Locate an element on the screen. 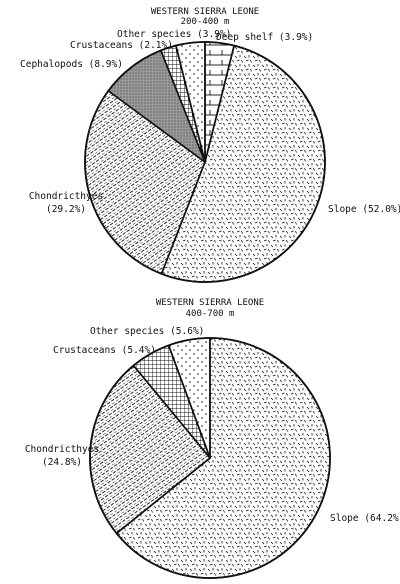 Image resolution: width=400 pixels, height=584 pixels. chart-2-label-other-species: Other species (5.6%) is located at coordinates (147, 331).